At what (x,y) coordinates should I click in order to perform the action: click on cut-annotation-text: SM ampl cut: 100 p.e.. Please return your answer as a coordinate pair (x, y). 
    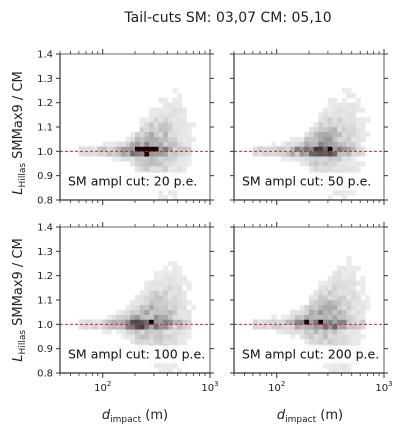
    Looking at the image, I should click on (136, 353).